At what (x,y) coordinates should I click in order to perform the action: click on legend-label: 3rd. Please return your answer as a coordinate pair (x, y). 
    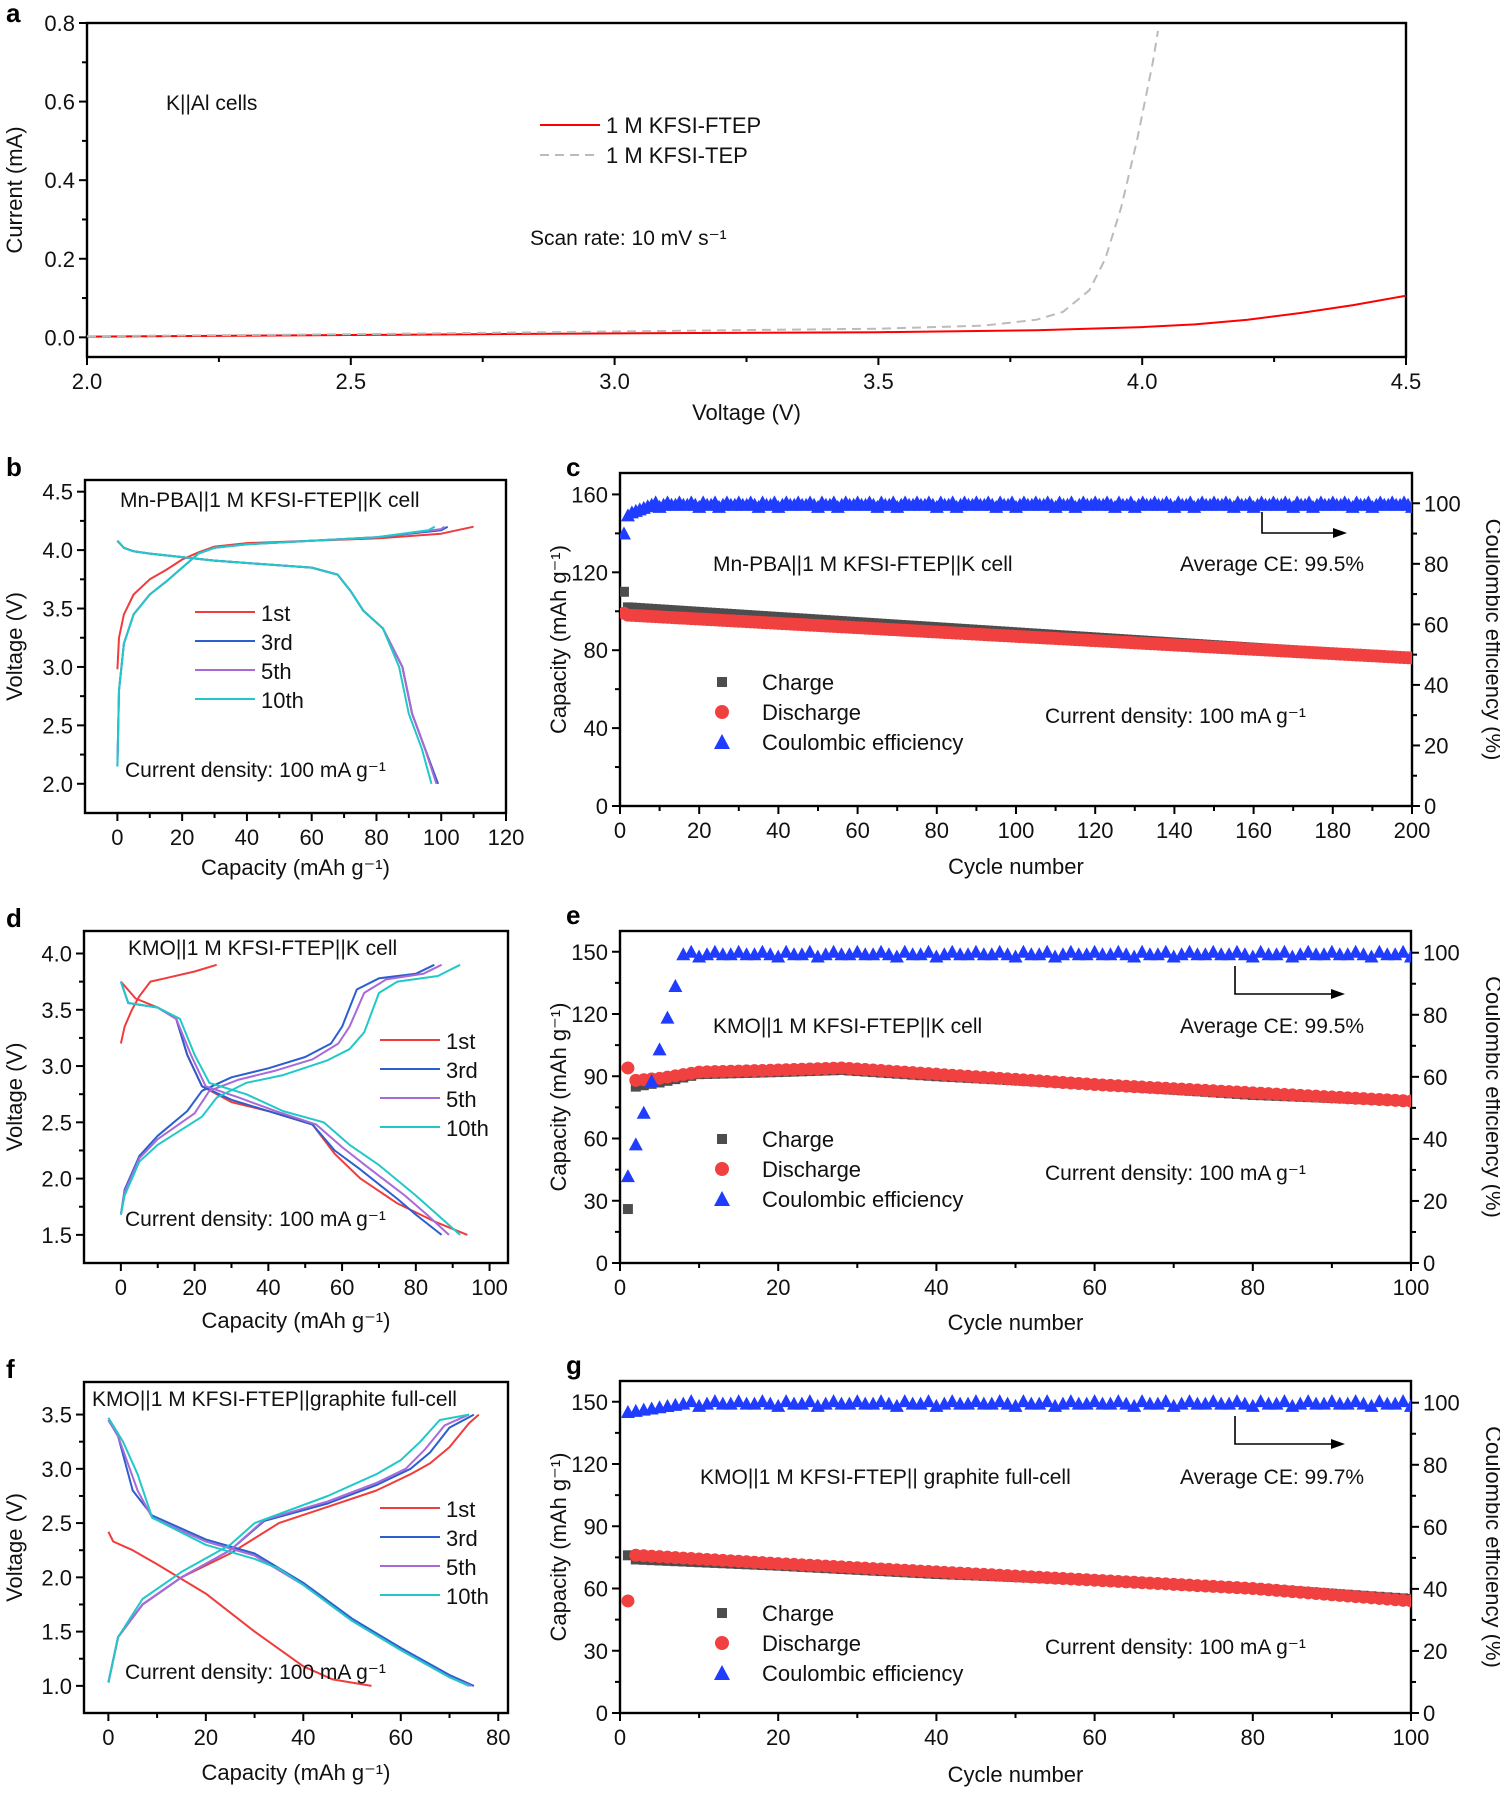
    Looking at the image, I should click on (462, 1538).